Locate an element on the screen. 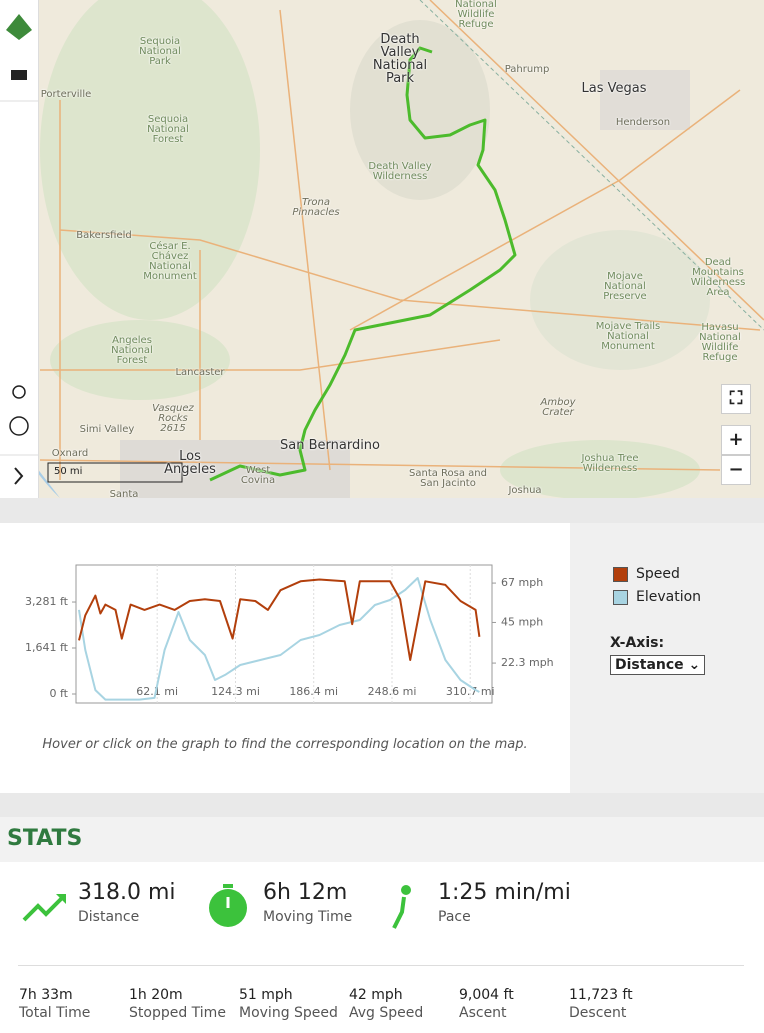  stat-main: 1:25 min/mi Pace is located at coordinates (504, 902).